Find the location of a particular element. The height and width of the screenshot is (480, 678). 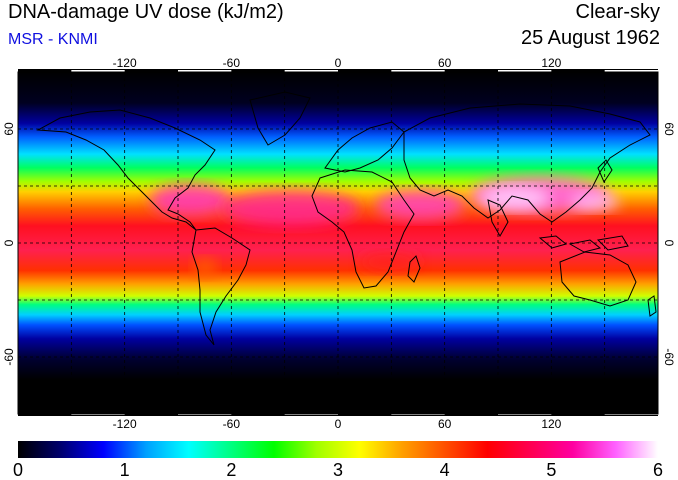

map-date: 25 August 1962 is located at coordinates (590, 38).